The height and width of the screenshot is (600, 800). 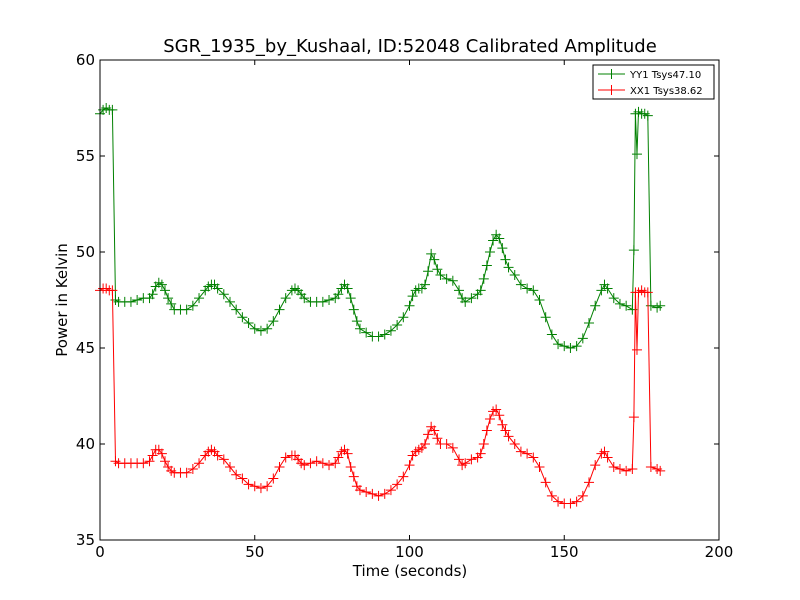 I want to click on x-tick-label: 200, so click(x=719, y=552).